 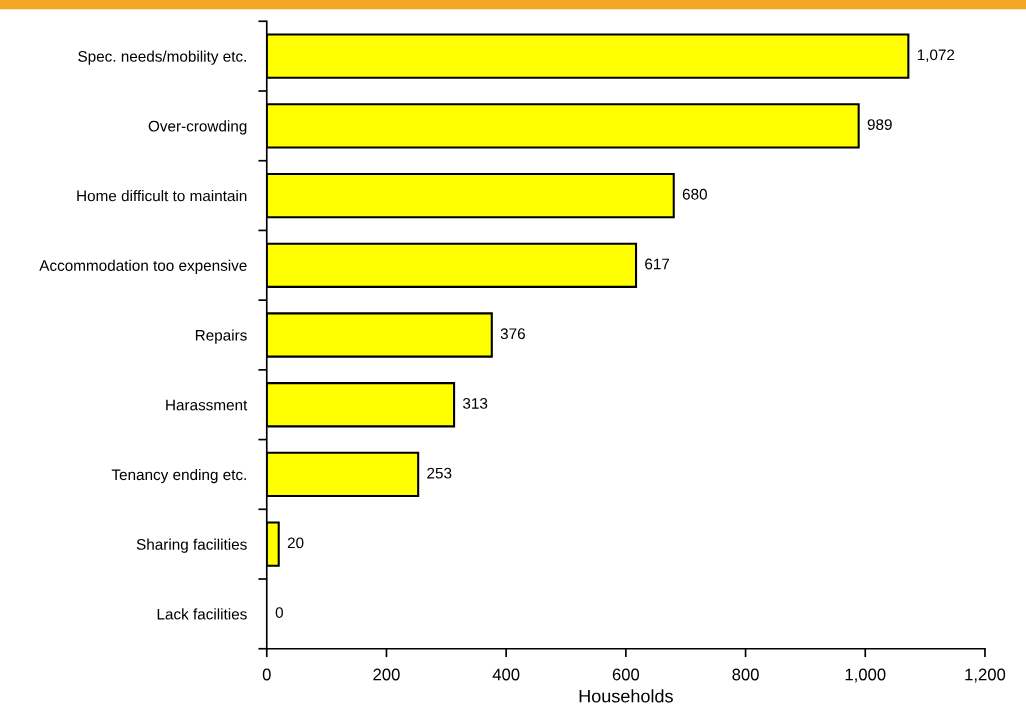 What do you see at coordinates (626, 696) in the screenshot?
I see `x-axis-title: Households` at bounding box center [626, 696].